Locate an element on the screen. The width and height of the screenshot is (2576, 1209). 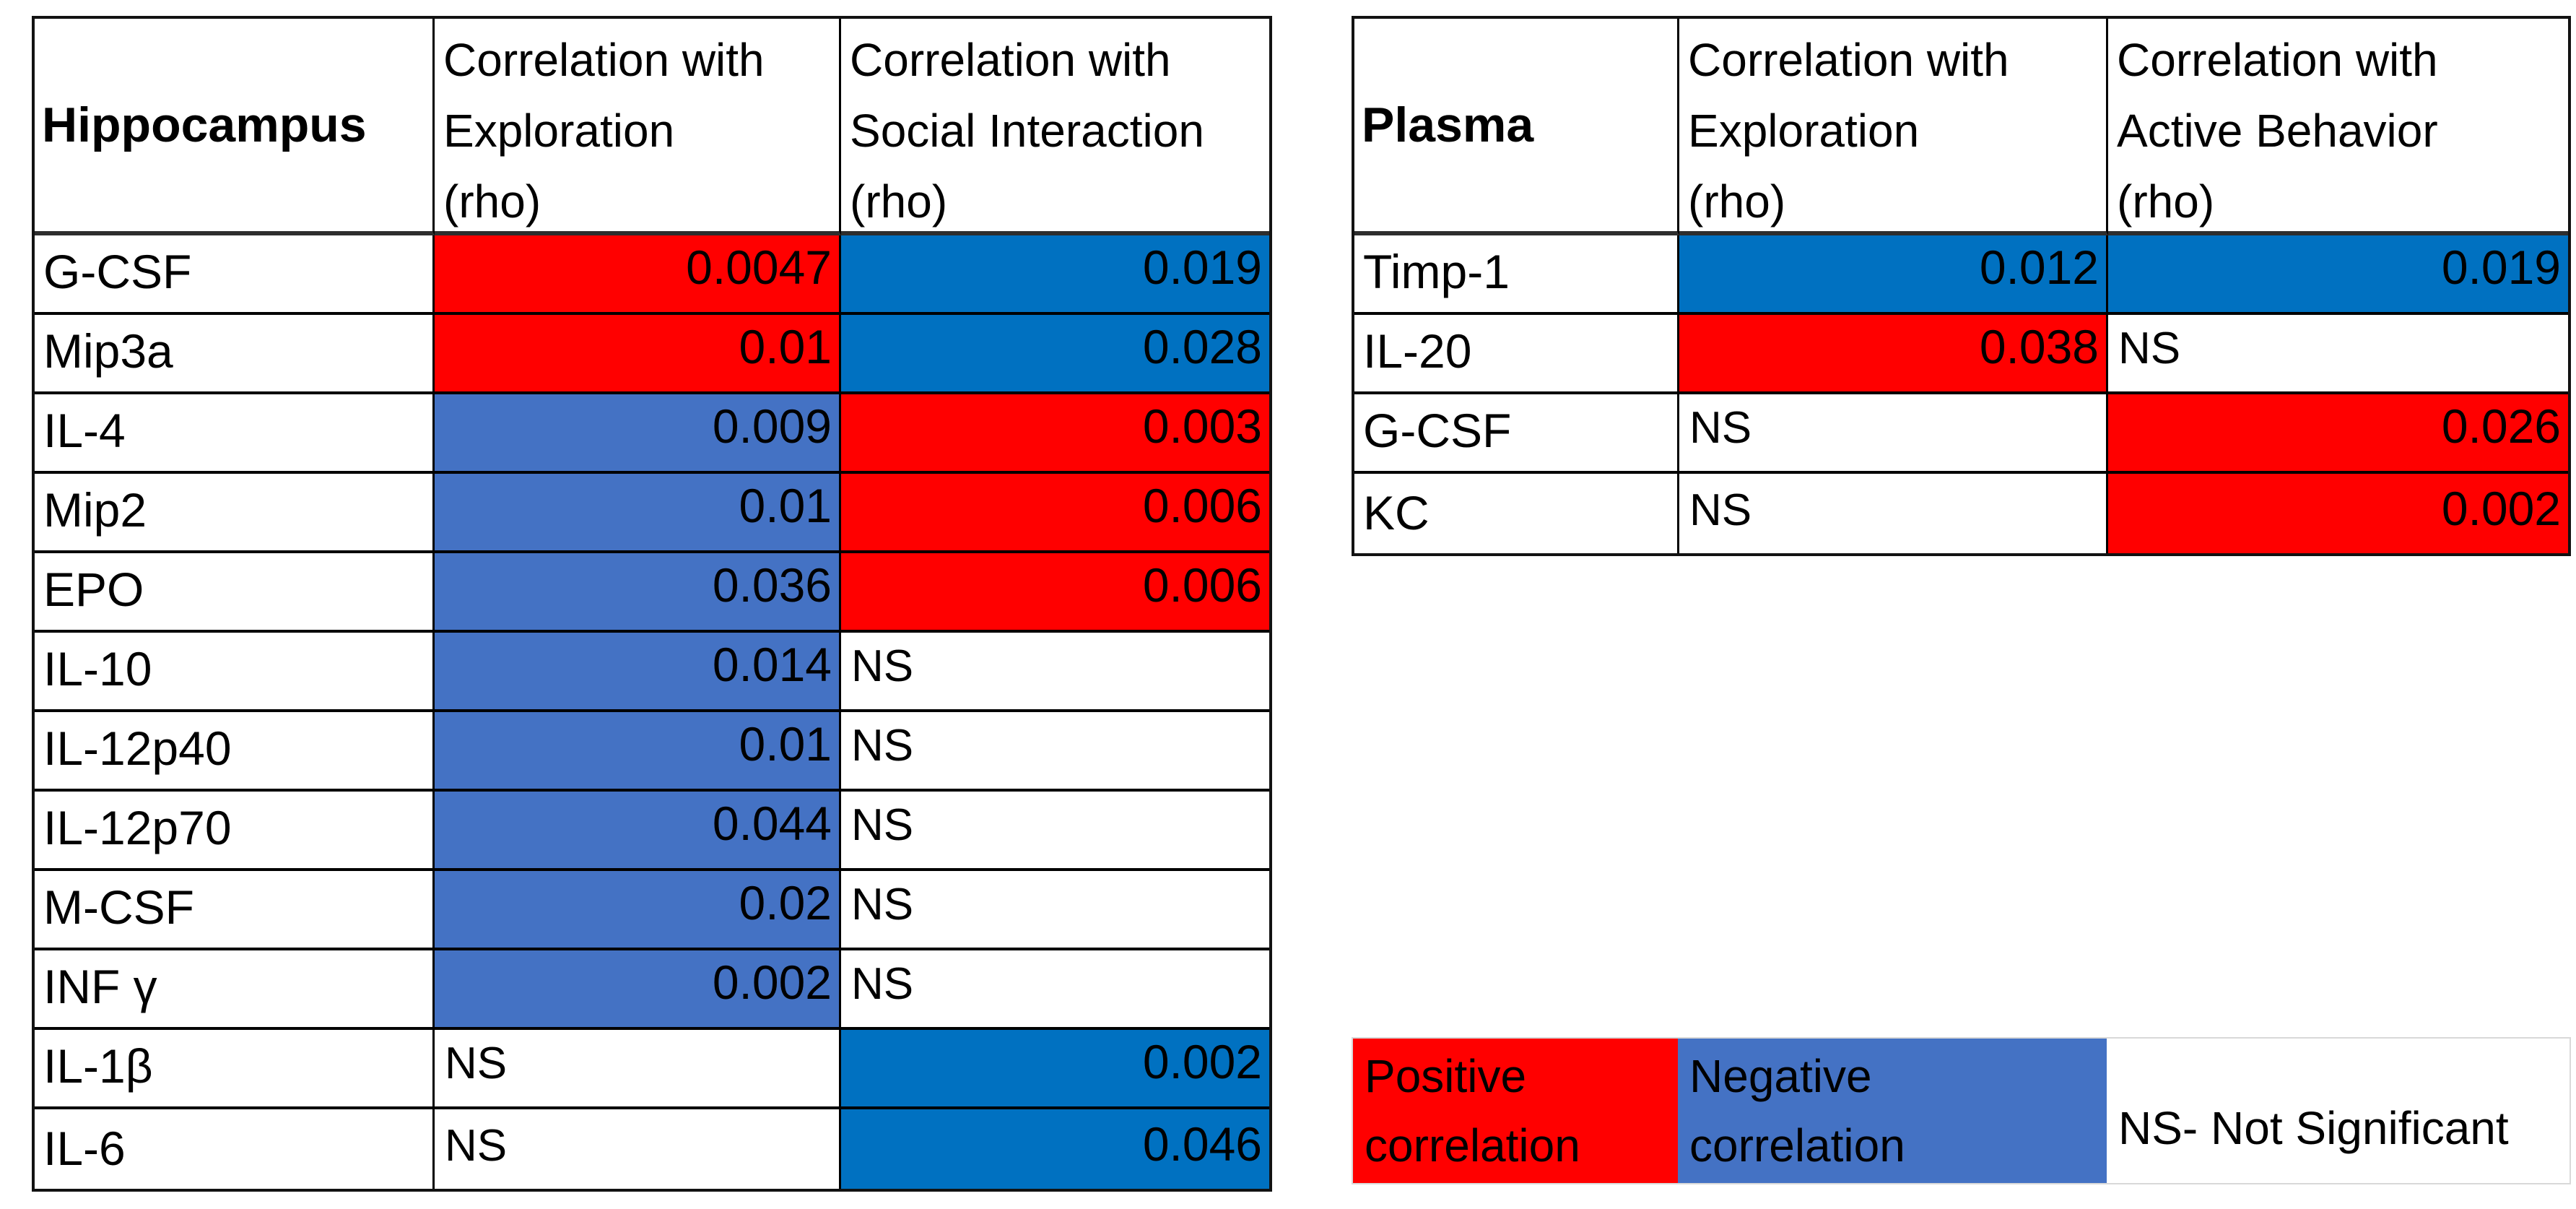
row-label: IL-1β is located at coordinates (235, 1069).